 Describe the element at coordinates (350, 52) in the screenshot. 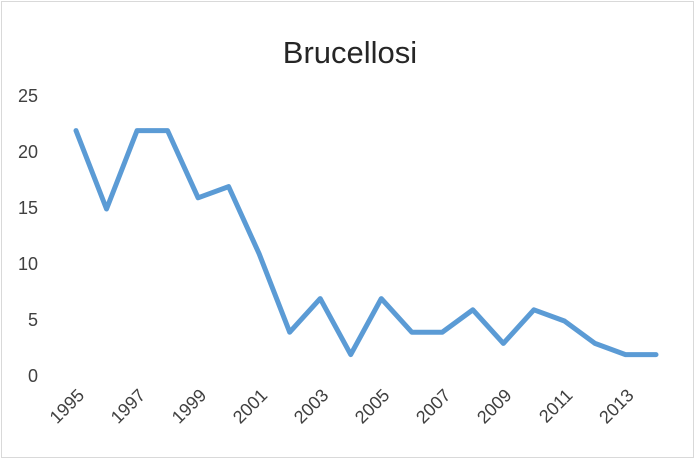

I see `chart-title: Brucellosi` at that location.